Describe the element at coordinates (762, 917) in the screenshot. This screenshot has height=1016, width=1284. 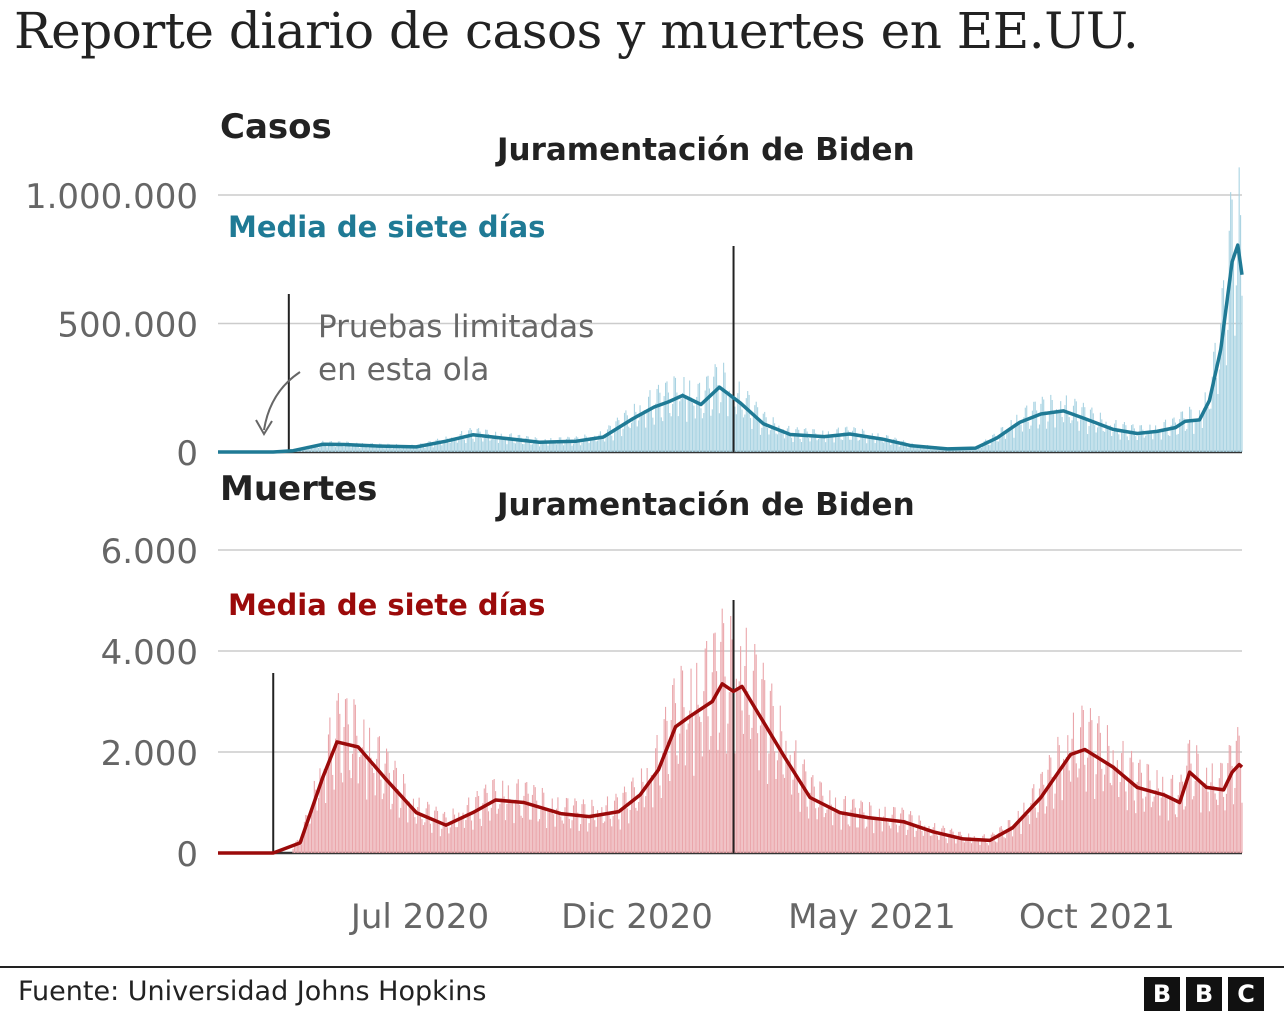
I see `x-tick-labels: Jul 2020 Dic 2020 May 2021 Oct 2021` at that location.